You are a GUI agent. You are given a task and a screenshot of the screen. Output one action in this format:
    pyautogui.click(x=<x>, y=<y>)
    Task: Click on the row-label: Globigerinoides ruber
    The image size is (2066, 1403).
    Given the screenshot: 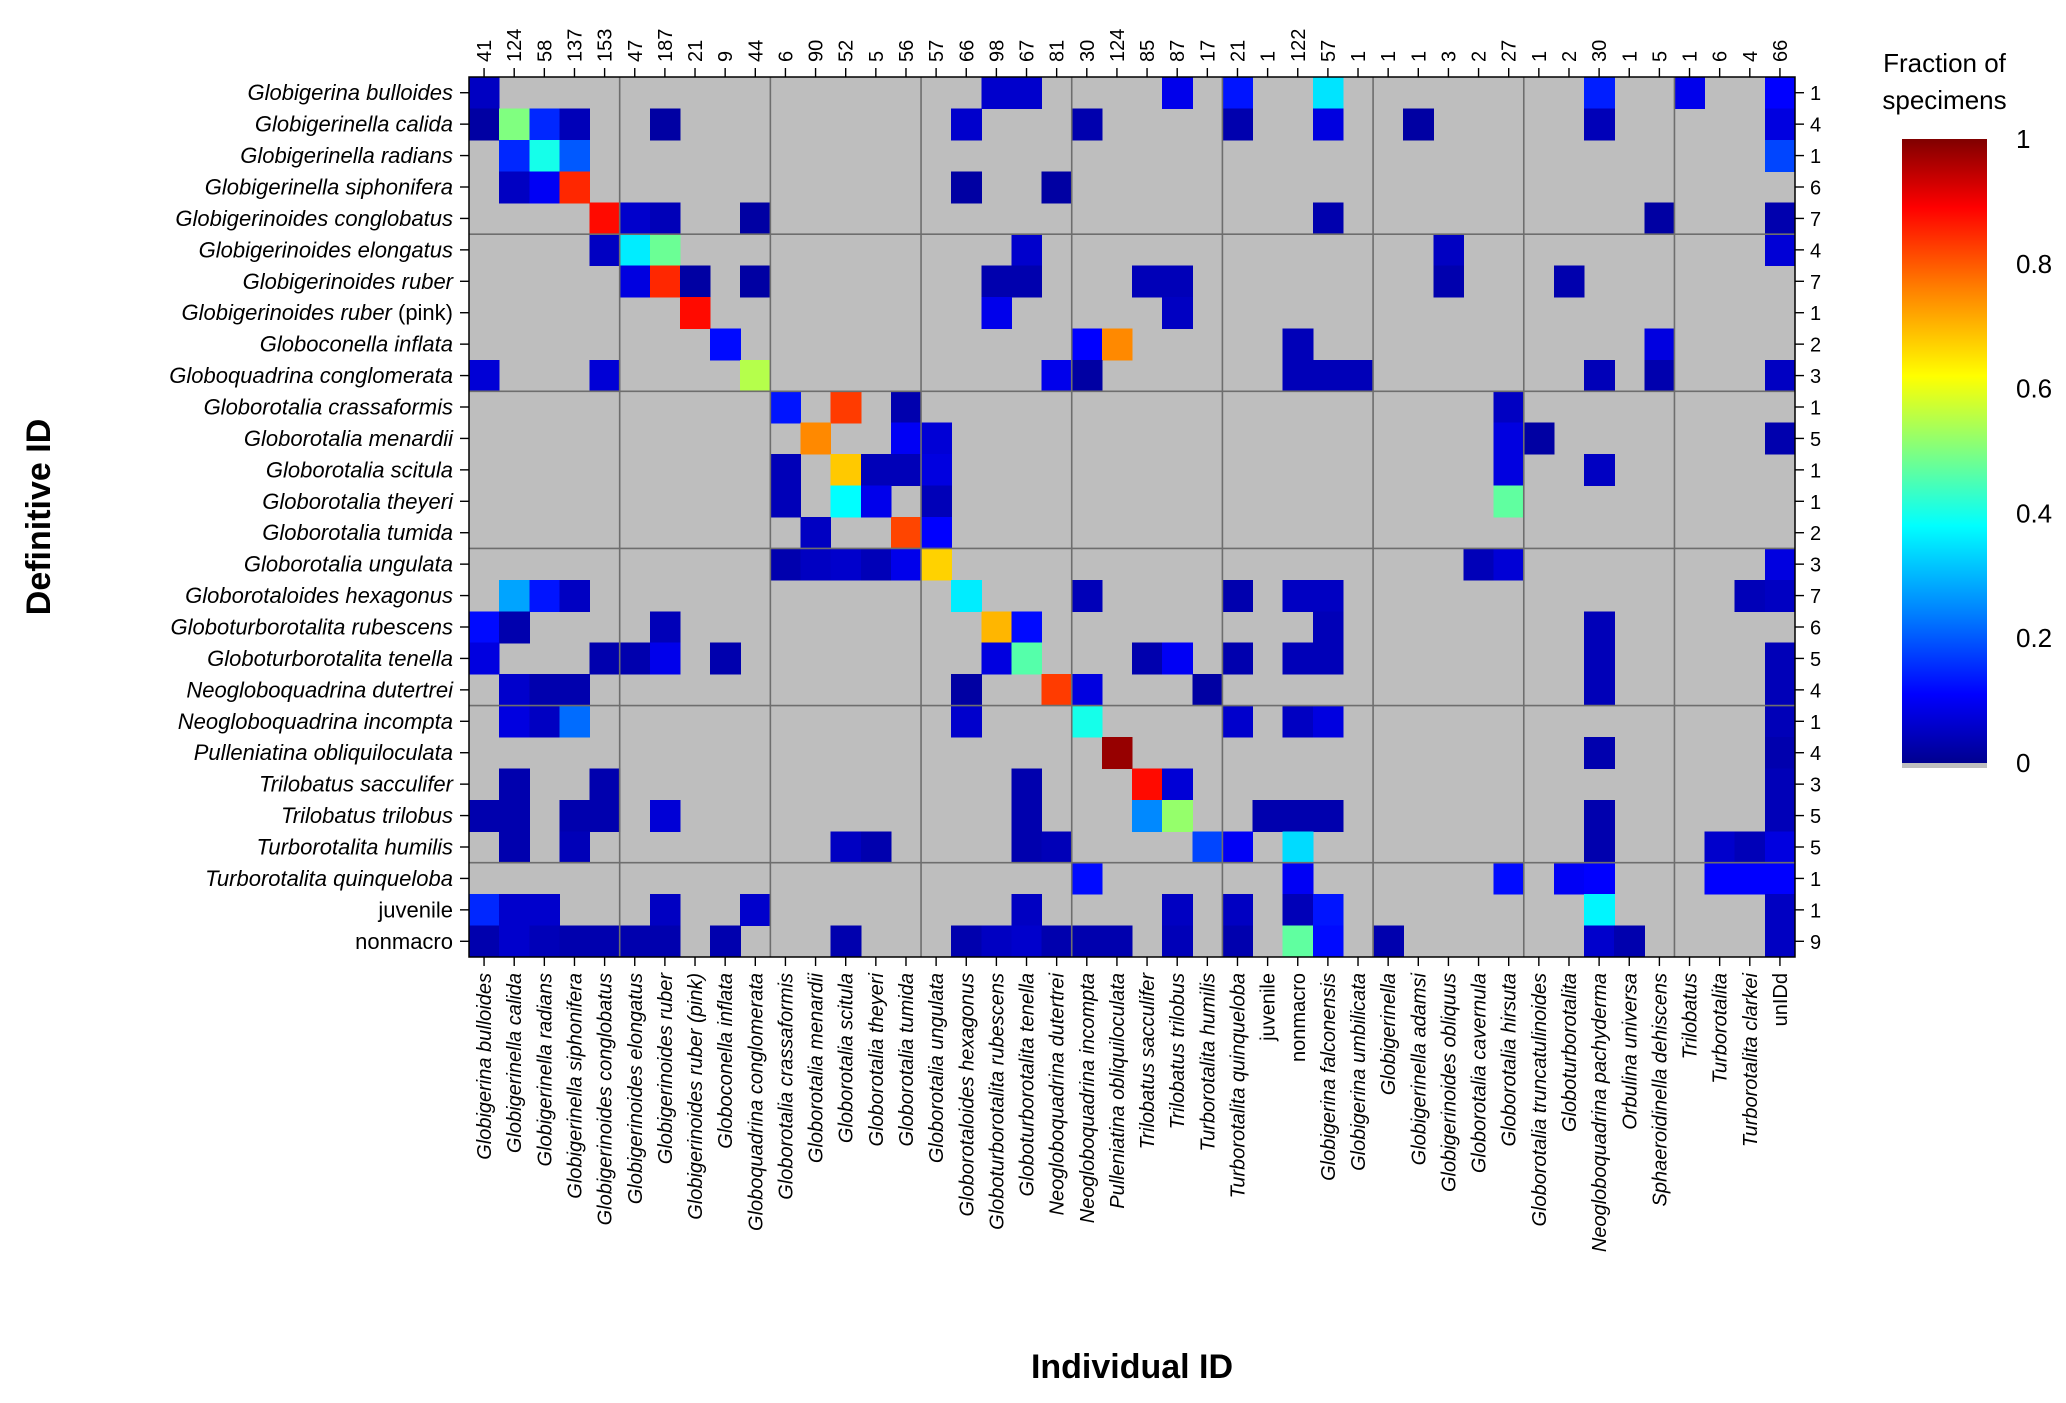 What is the action you would take?
    pyautogui.click(x=349, y=281)
    